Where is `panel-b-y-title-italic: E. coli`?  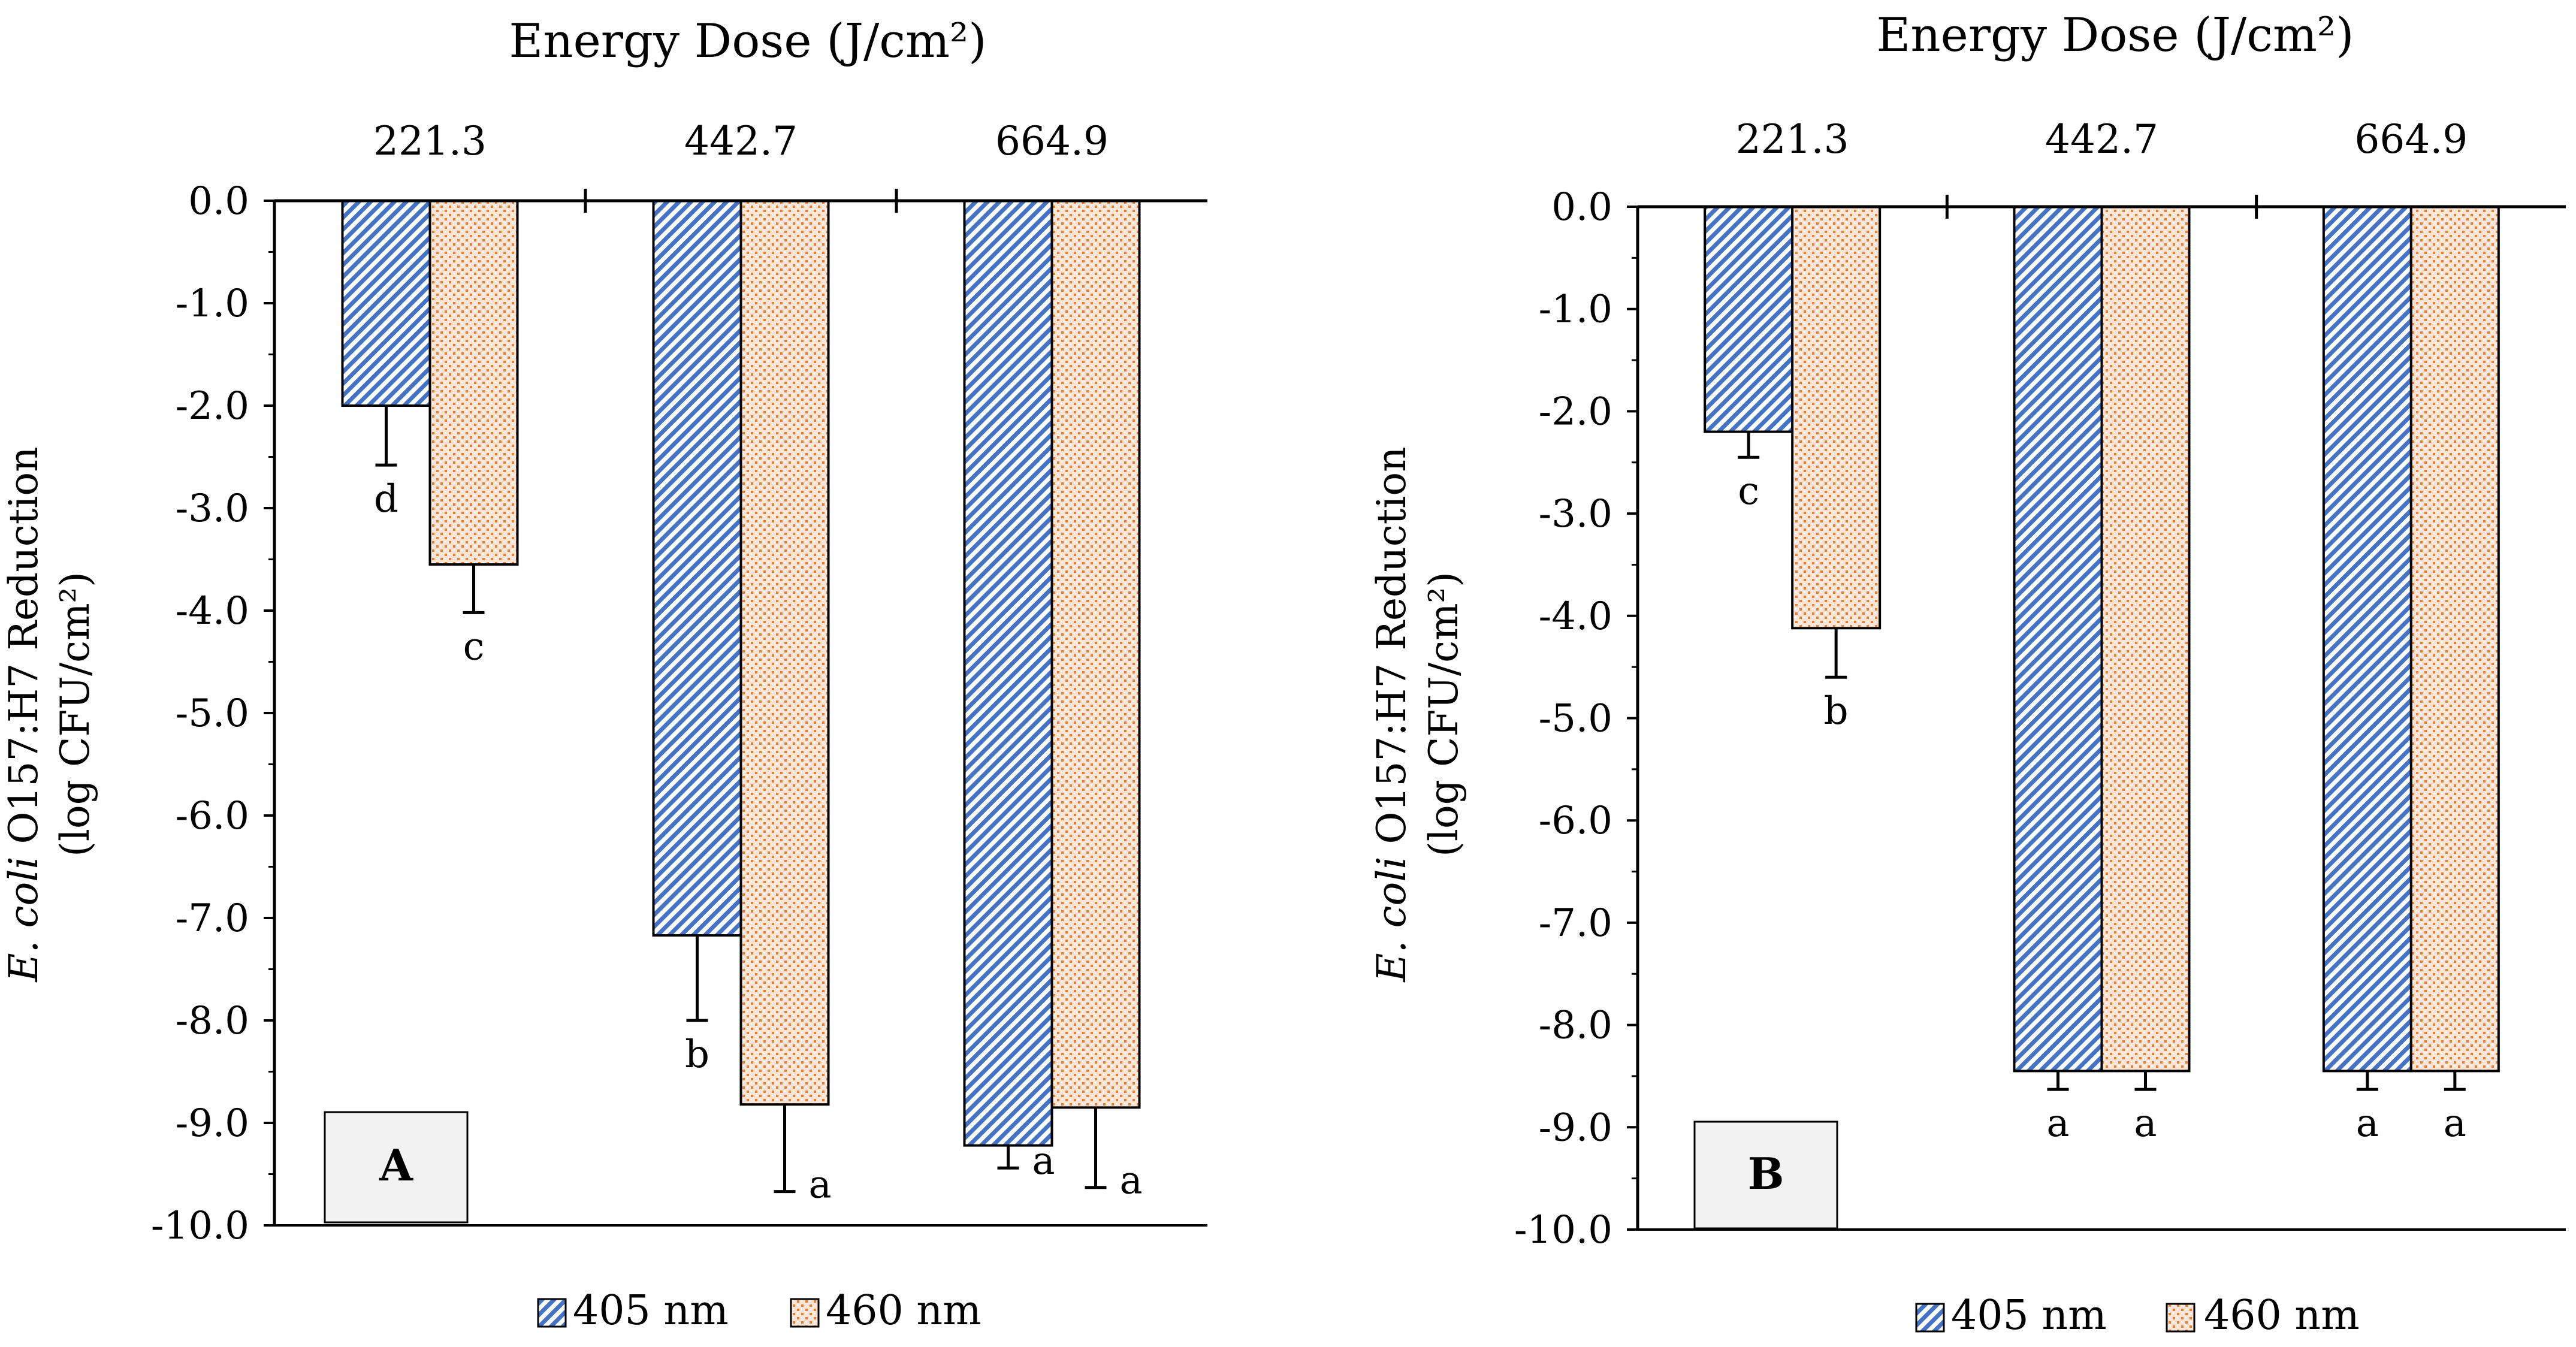 panel-b-y-title-italic: E. coli is located at coordinates (1392, 920).